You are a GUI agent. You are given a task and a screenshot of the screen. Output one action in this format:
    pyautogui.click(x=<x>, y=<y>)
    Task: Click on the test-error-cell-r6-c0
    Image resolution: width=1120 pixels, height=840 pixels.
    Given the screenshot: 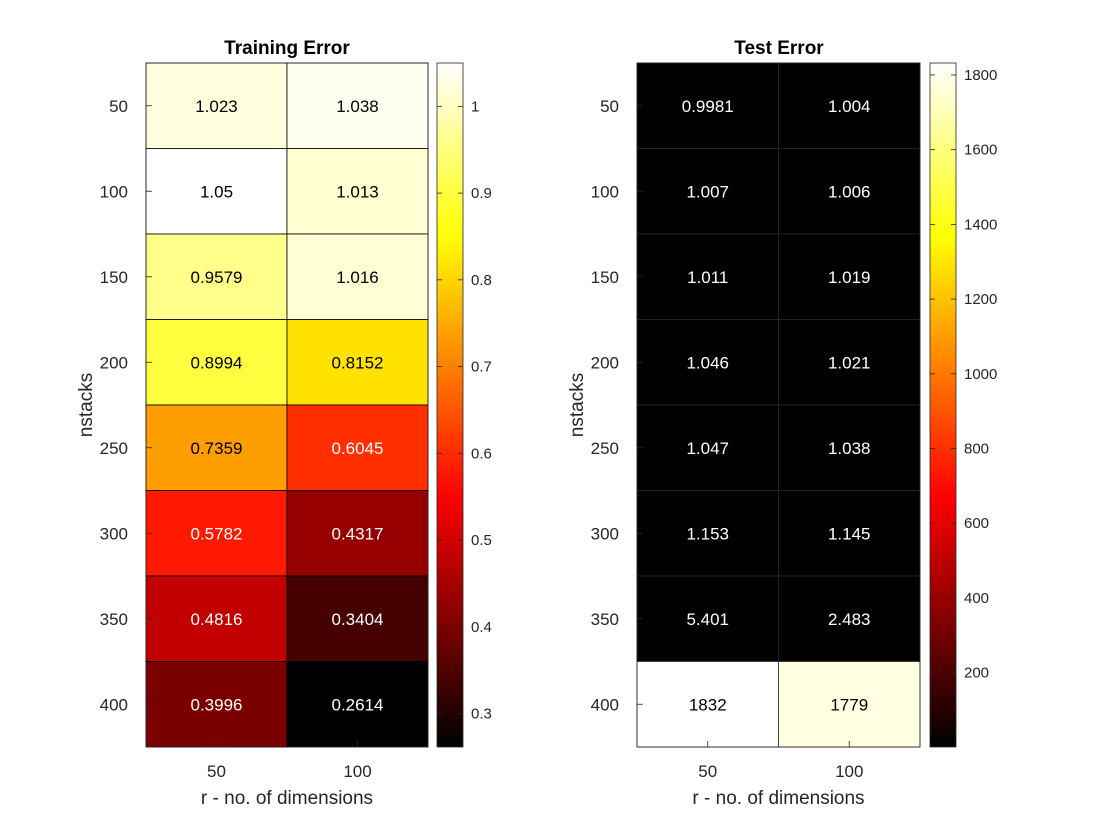 What is the action you would take?
    pyautogui.click(x=707, y=618)
    